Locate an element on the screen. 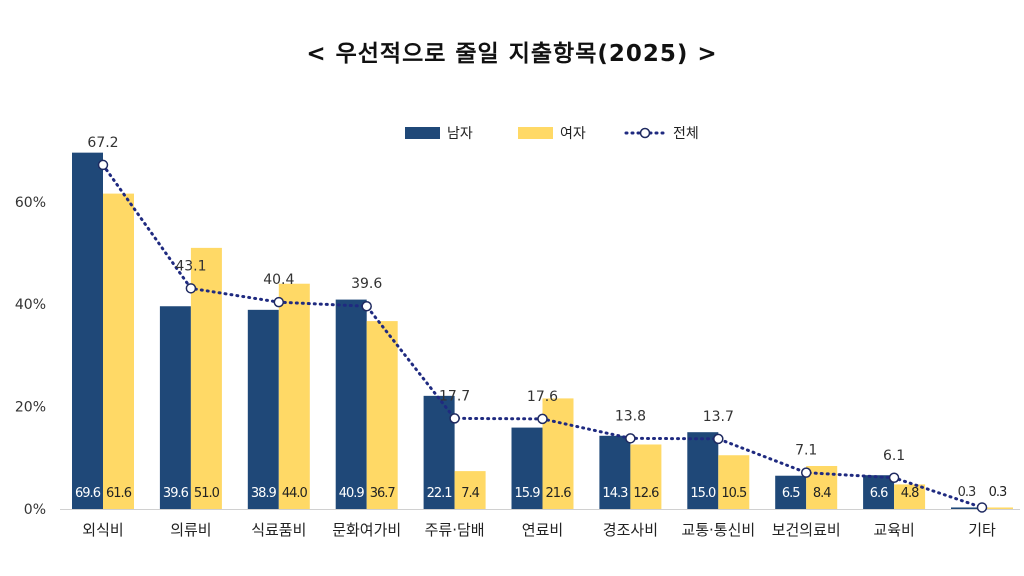  data-label-total: 7.1 is located at coordinates (806, 451).